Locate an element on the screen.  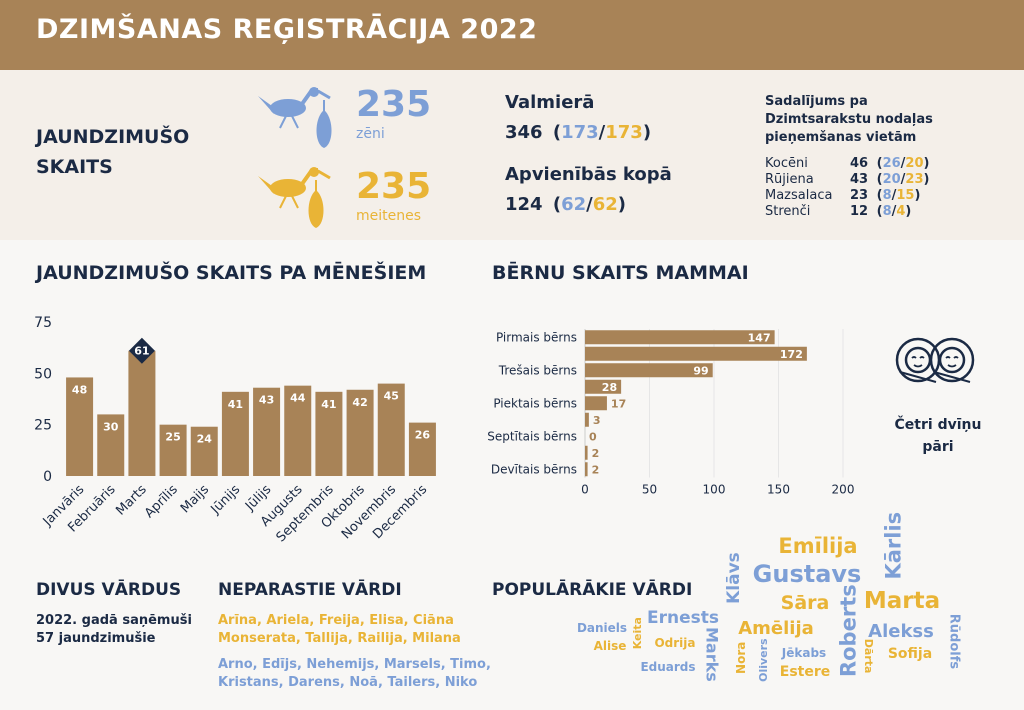
name-word: Rūdolfs is located at coordinates (953, 642).